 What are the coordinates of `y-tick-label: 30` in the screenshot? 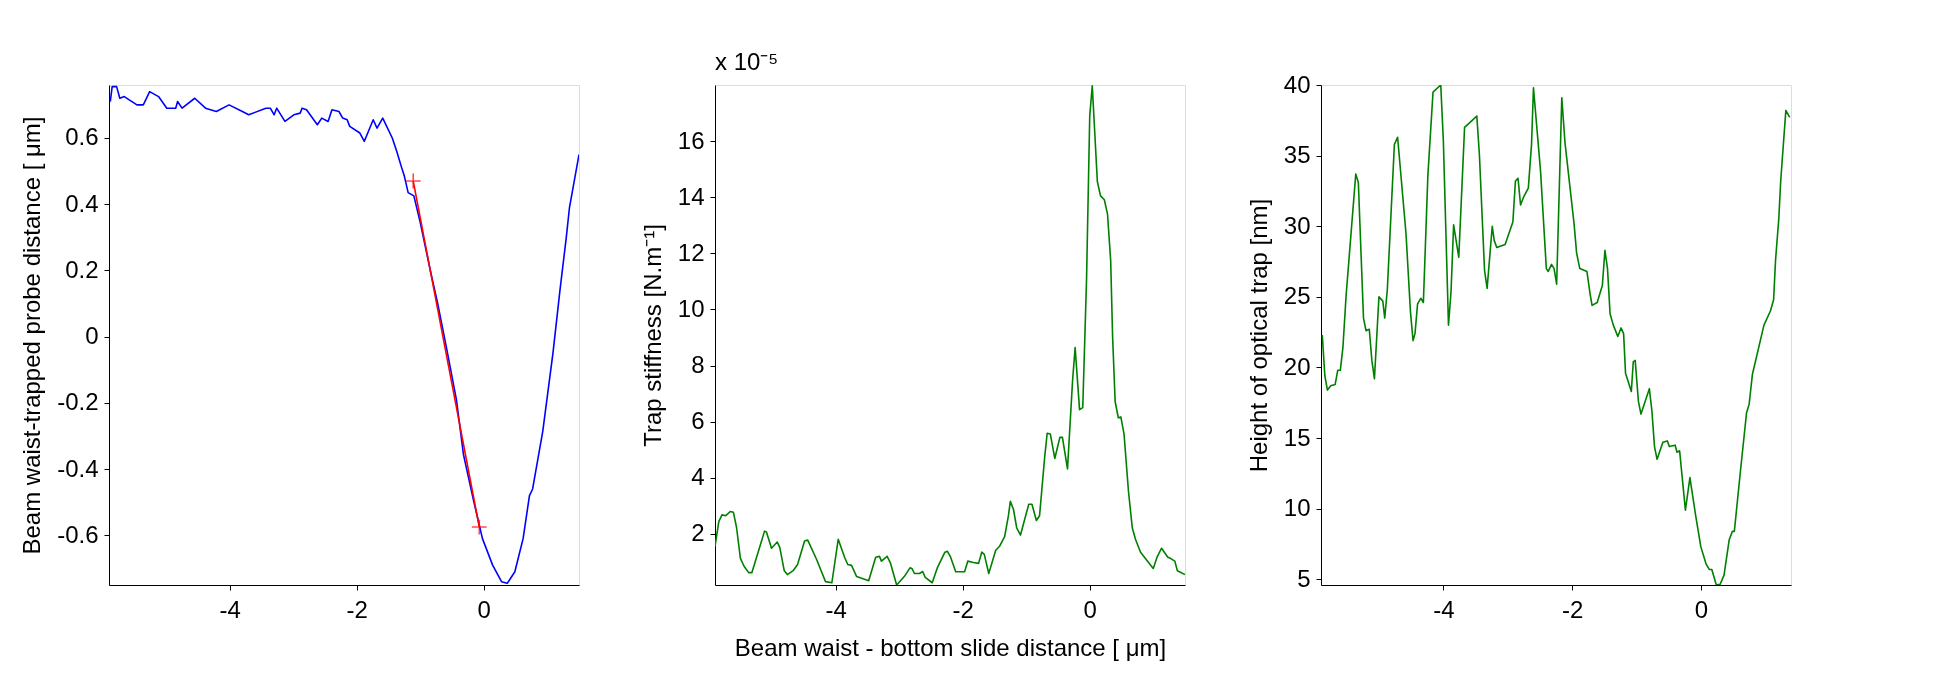 It's located at (1297, 225).